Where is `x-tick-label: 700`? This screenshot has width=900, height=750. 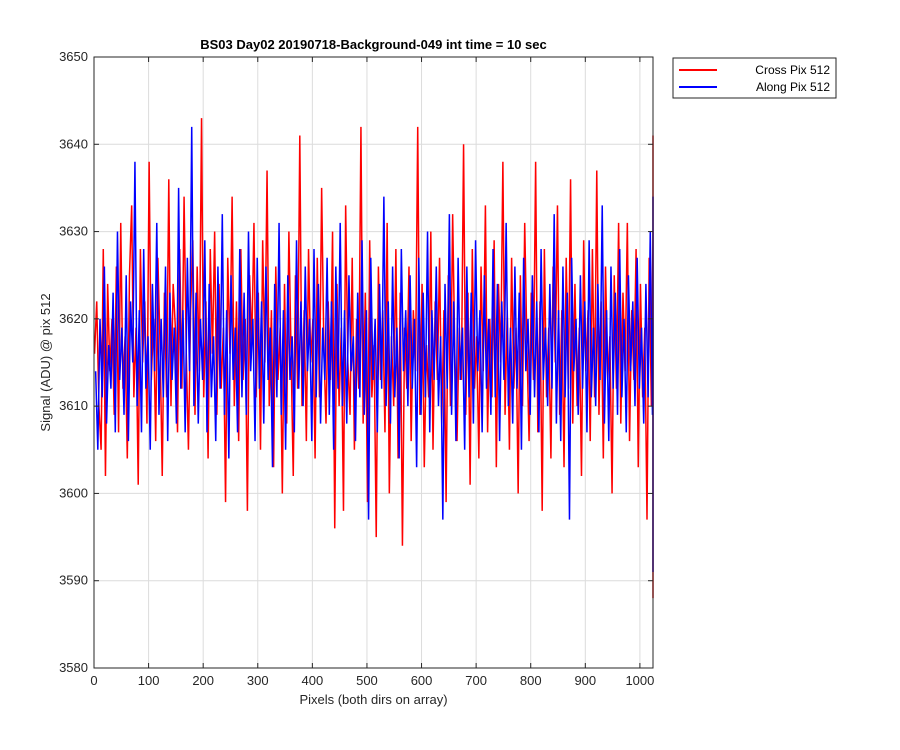 x-tick-label: 700 is located at coordinates (476, 680).